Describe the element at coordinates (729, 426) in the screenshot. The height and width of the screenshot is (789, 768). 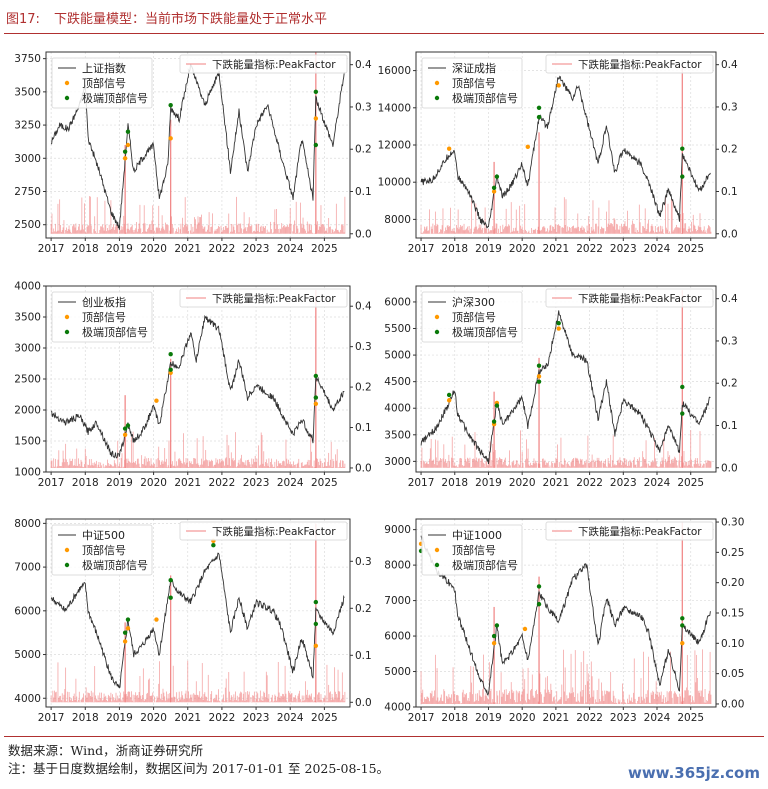
I see `y2-tick-label: 0.1` at that location.